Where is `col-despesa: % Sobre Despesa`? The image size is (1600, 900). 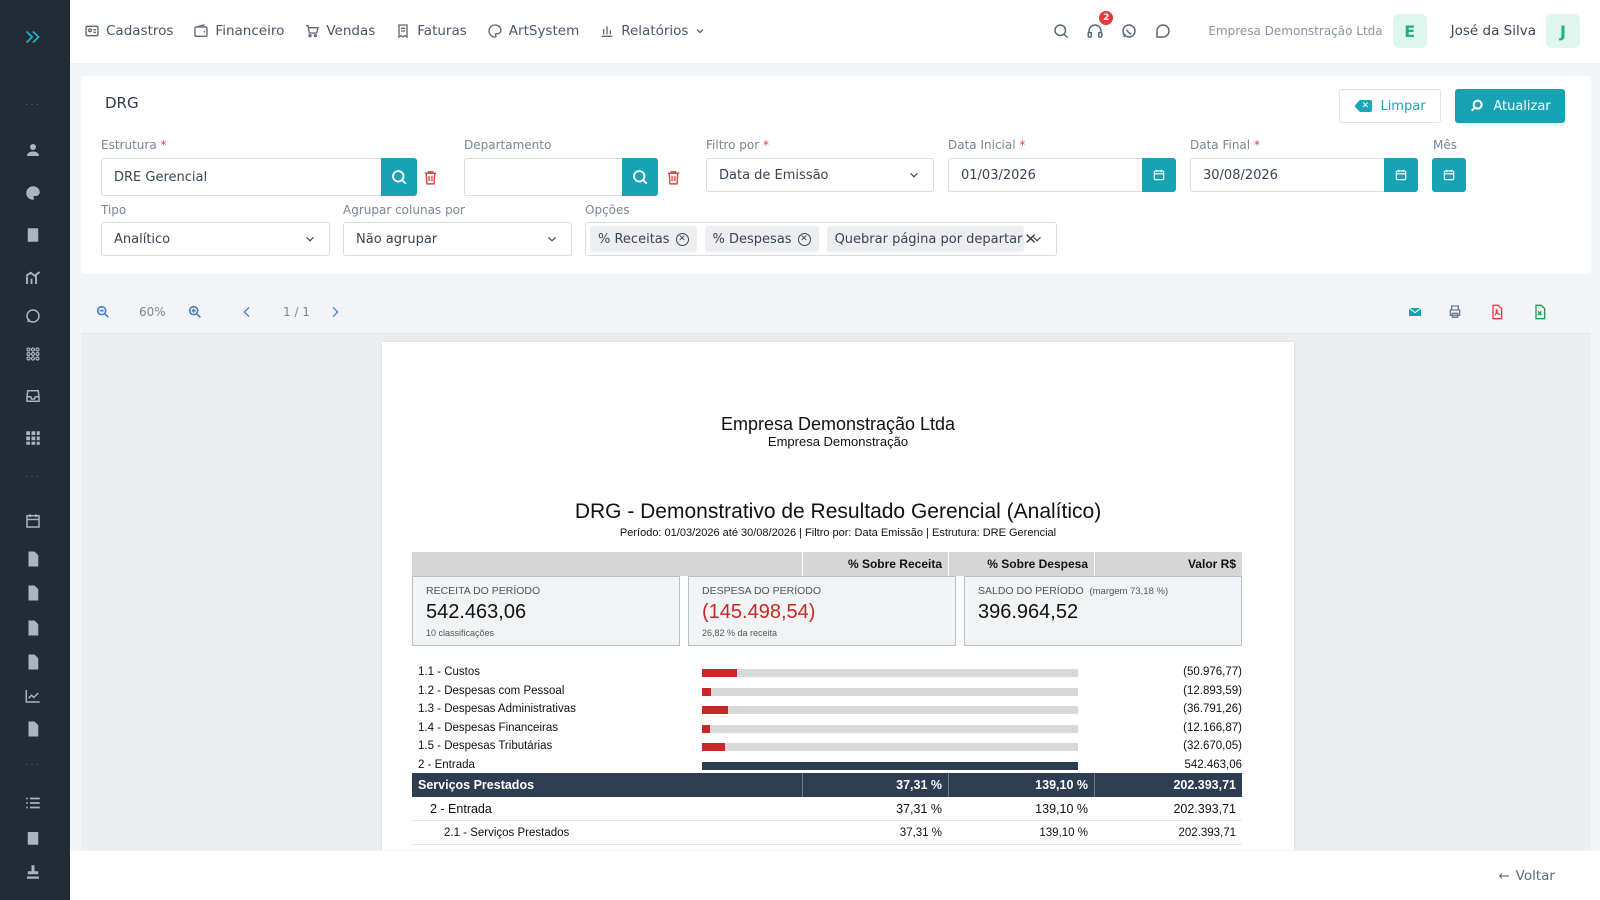
col-despesa: % Sobre Despesa is located at coordinates (1021, 564).